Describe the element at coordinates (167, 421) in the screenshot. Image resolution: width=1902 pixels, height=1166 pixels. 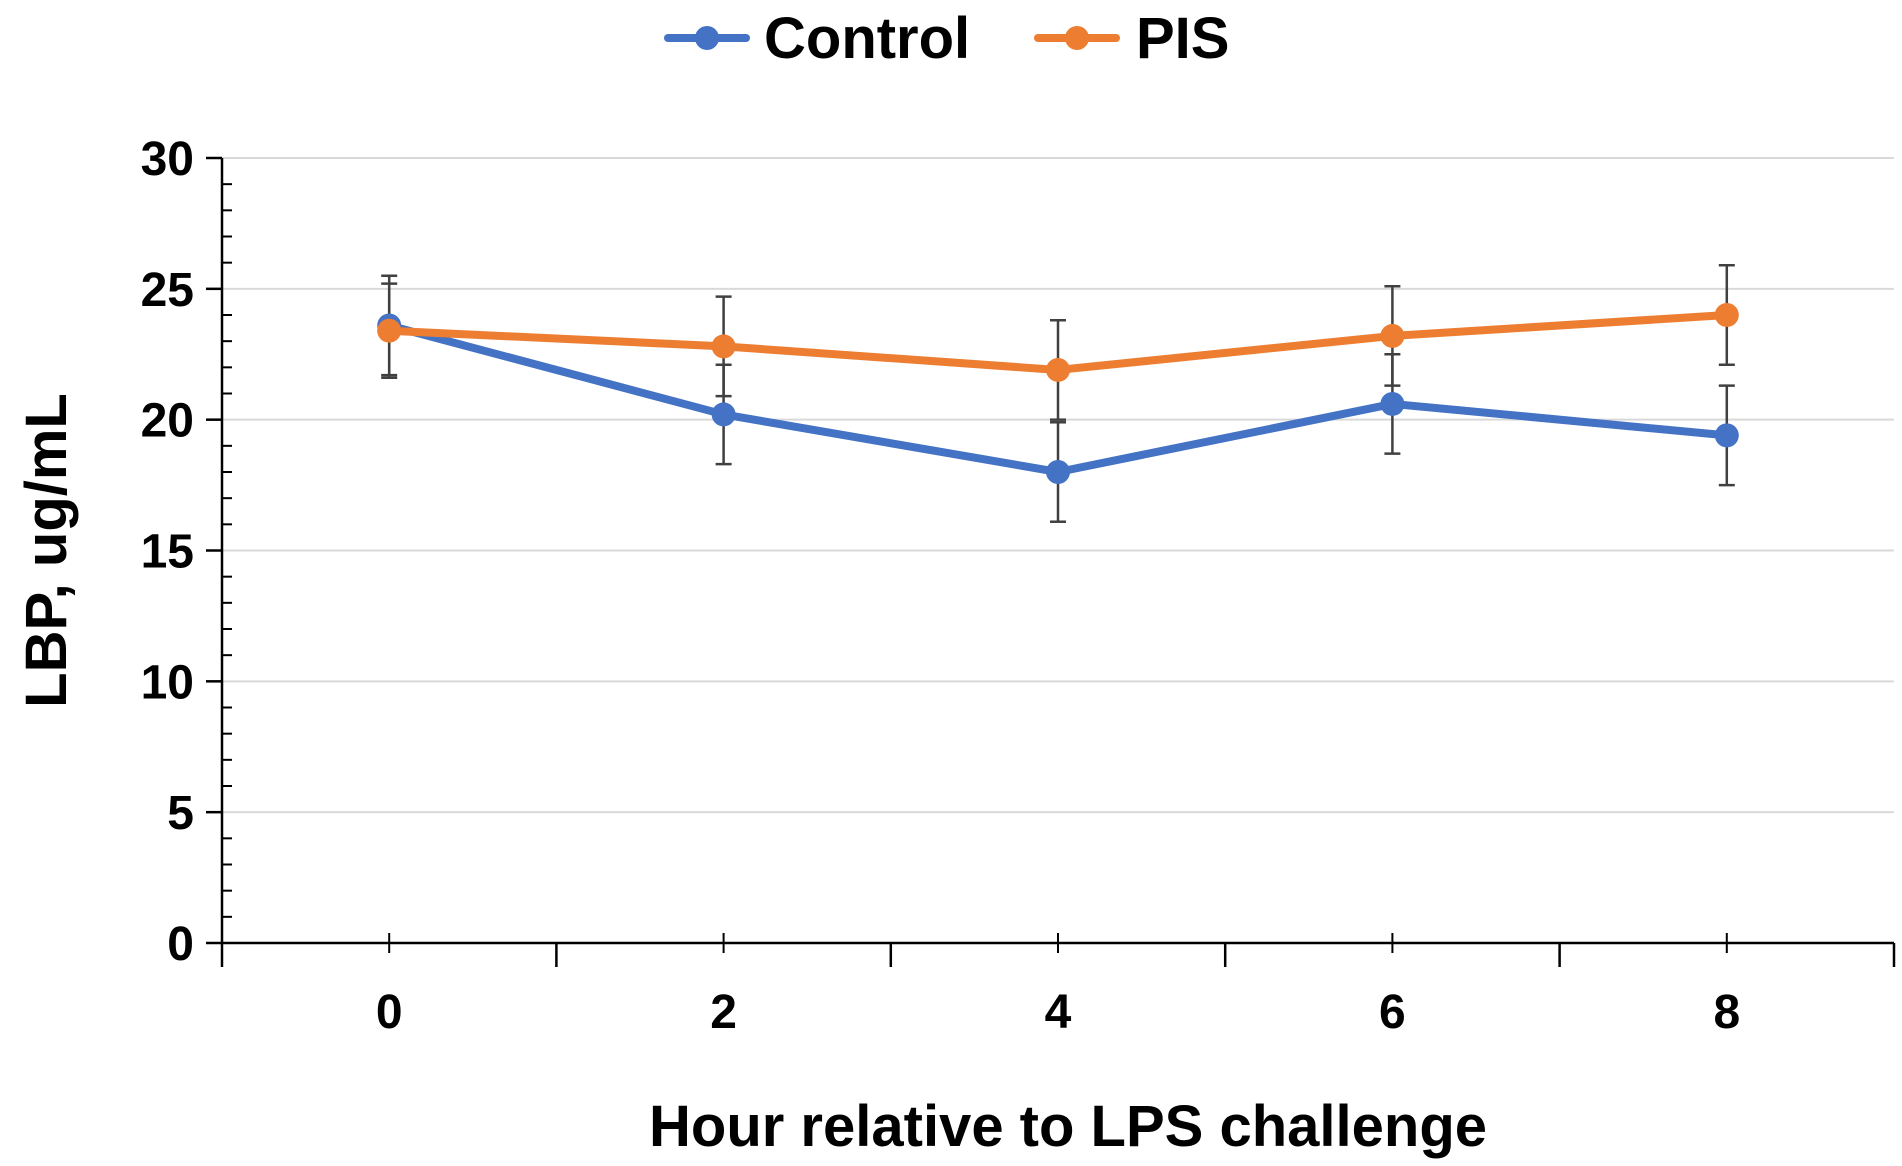
I see `y-tick-label: 20` at that location.